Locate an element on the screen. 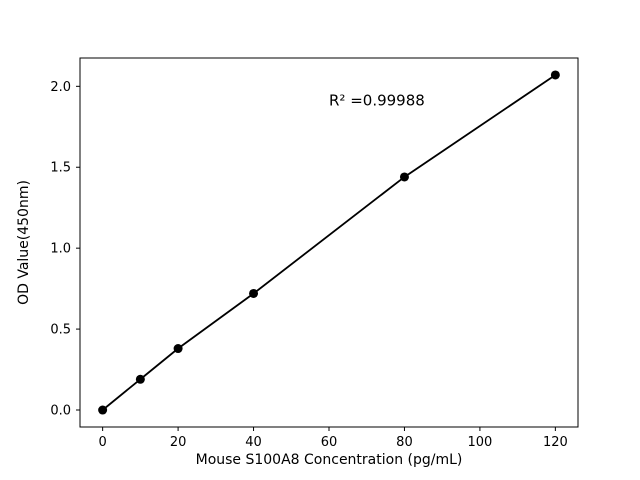  x-tick-label: 20 is located at coordinates (178, 442).